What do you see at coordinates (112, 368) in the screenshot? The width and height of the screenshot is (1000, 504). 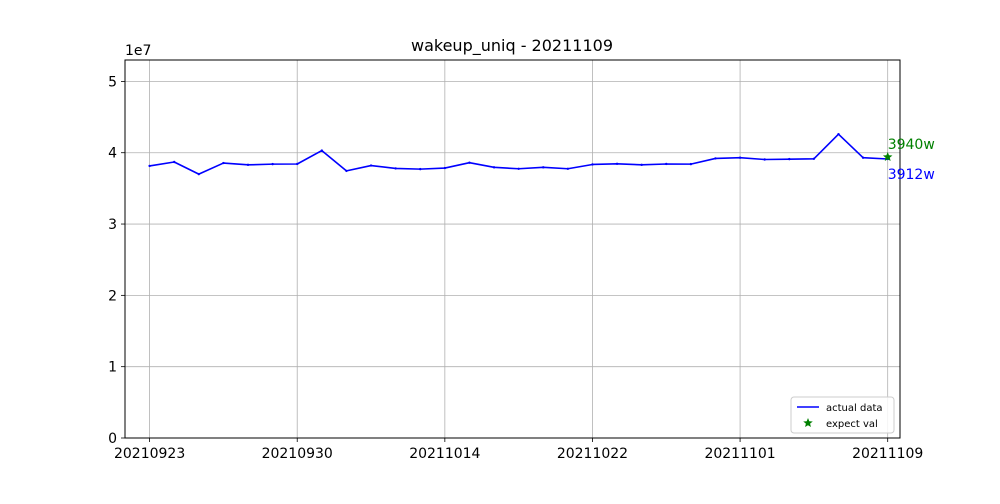 I see `y-tick-label: 1` at bounding box center [112, 368].